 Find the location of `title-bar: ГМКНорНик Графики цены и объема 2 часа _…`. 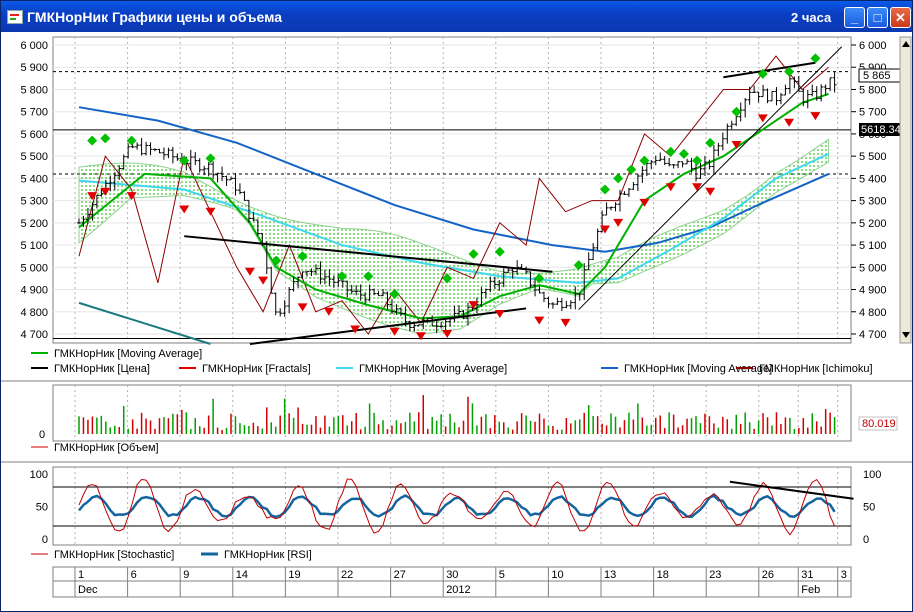

title-bar: ГМКНорНик Графики цены и объема 2 часа _… is located at coordinates (456, 16).